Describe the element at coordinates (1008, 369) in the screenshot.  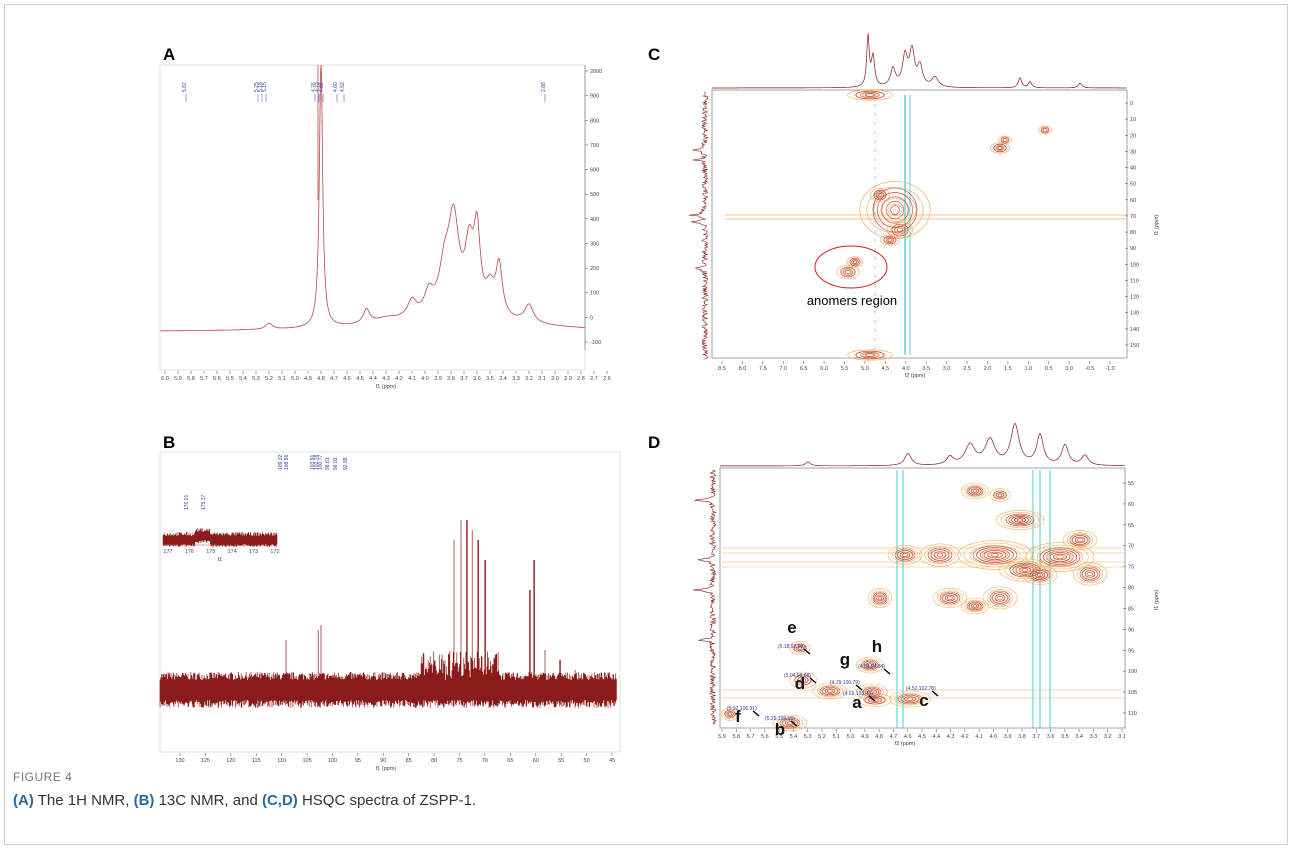
I see `x-tick-label: 1.5` at that location.